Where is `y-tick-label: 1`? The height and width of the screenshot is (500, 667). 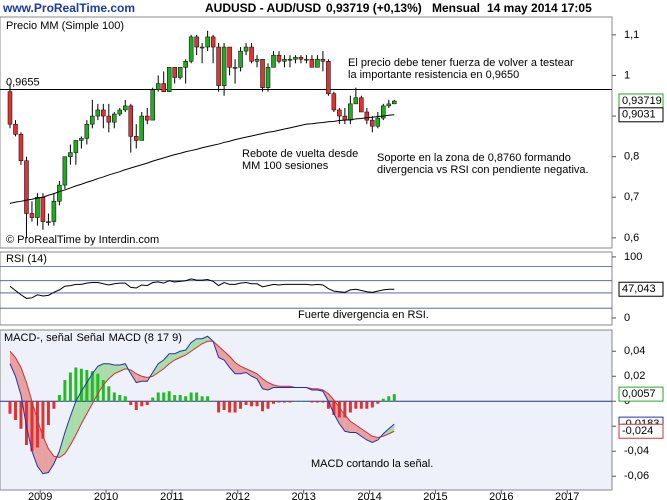 y-tick-label: 1 is located at coordinates (627, 75).